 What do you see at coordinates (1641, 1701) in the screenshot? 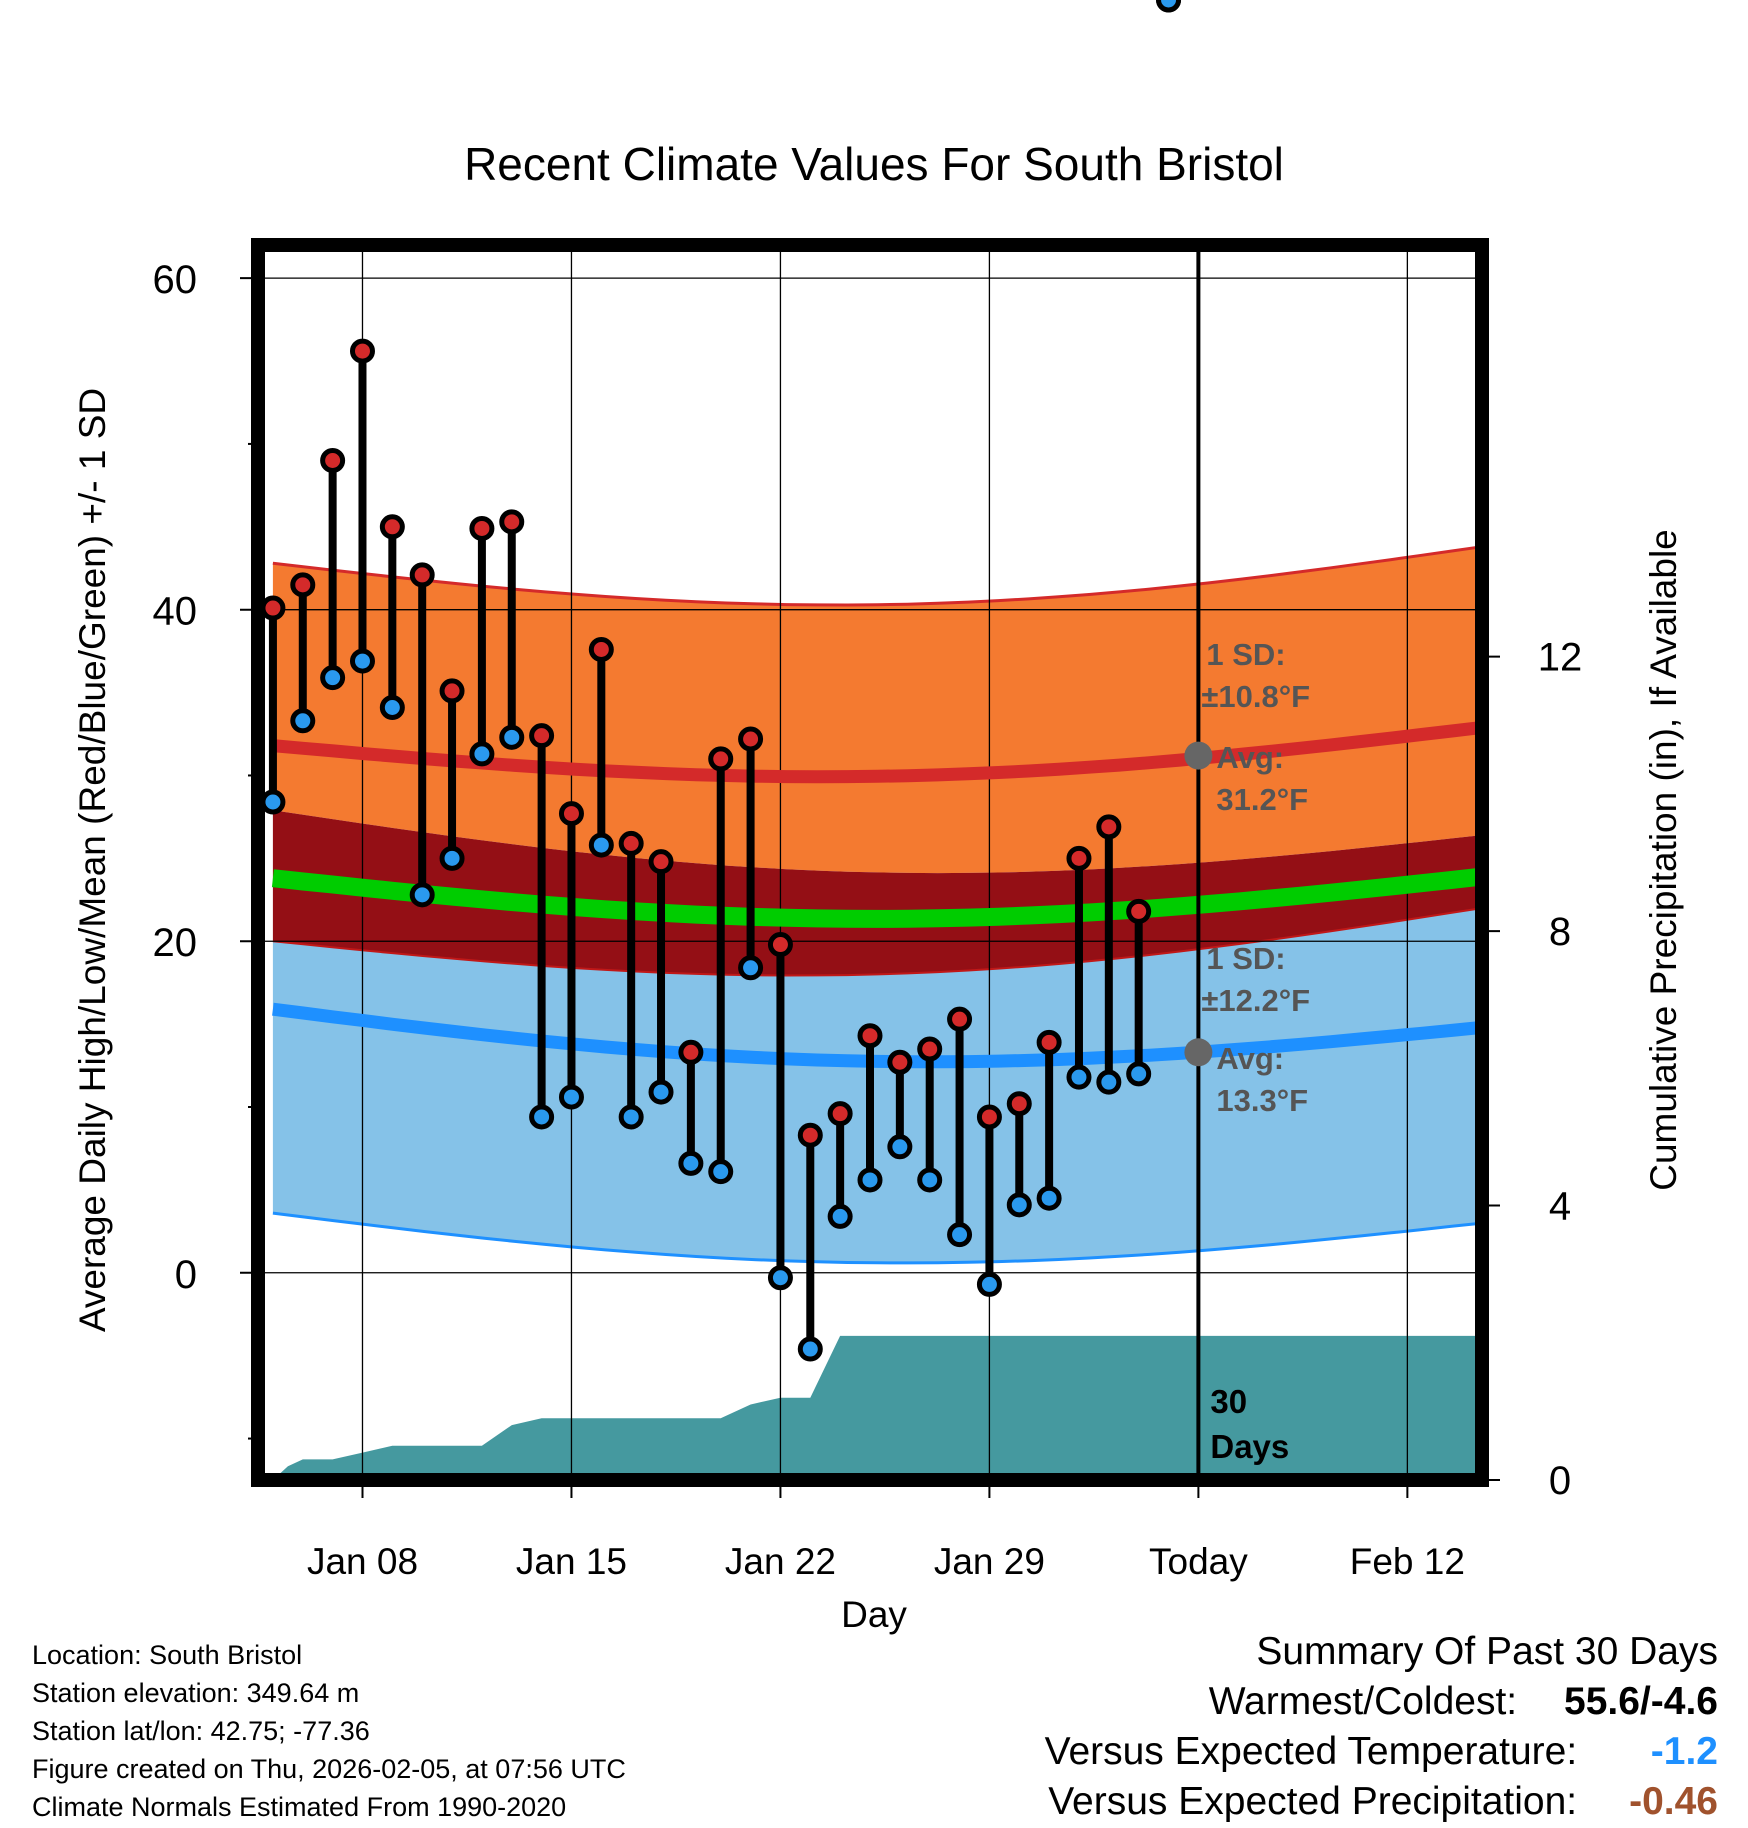
I see `summary-warmest-value: 55.6/-4.6` at bounding box center [1641, 1701].